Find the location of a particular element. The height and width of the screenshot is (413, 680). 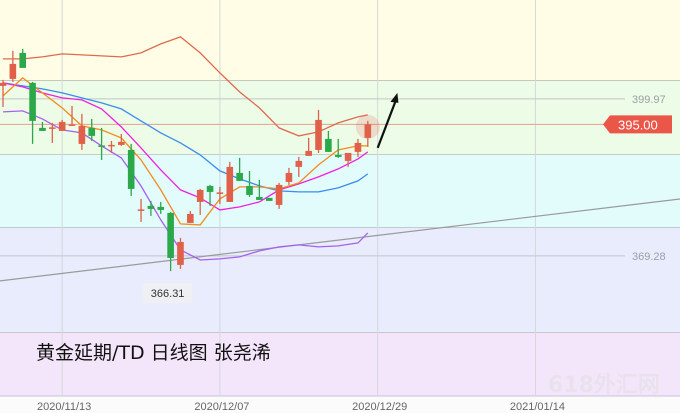

x-axis: 2020/11/13 2020/12/07 2020/12/29 2021/01/14 is located at coordinates (301, 407).